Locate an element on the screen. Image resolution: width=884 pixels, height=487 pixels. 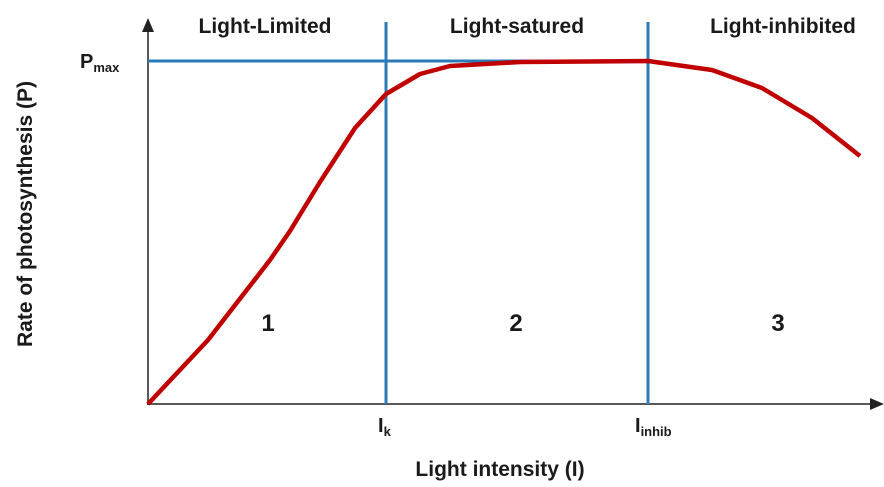
pmax-main: P is located at coordinates (86, 62).